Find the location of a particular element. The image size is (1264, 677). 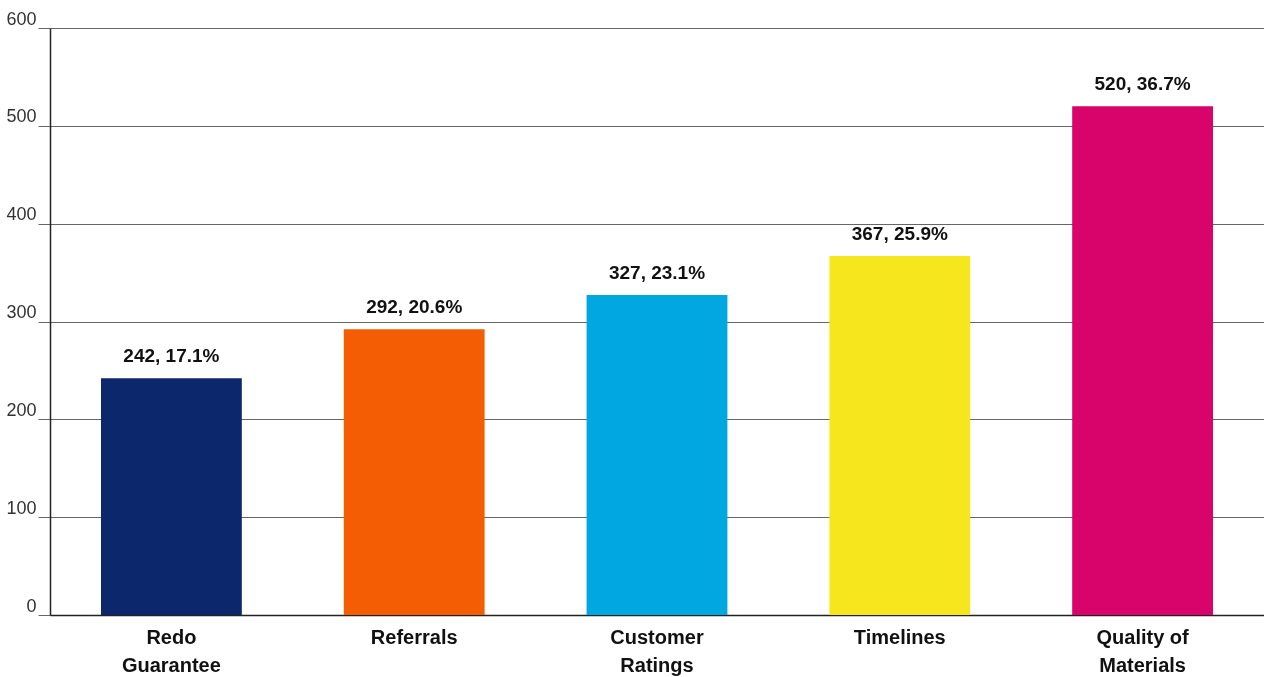

x-tick-label: Timelines is located at coordinates (899, 636).